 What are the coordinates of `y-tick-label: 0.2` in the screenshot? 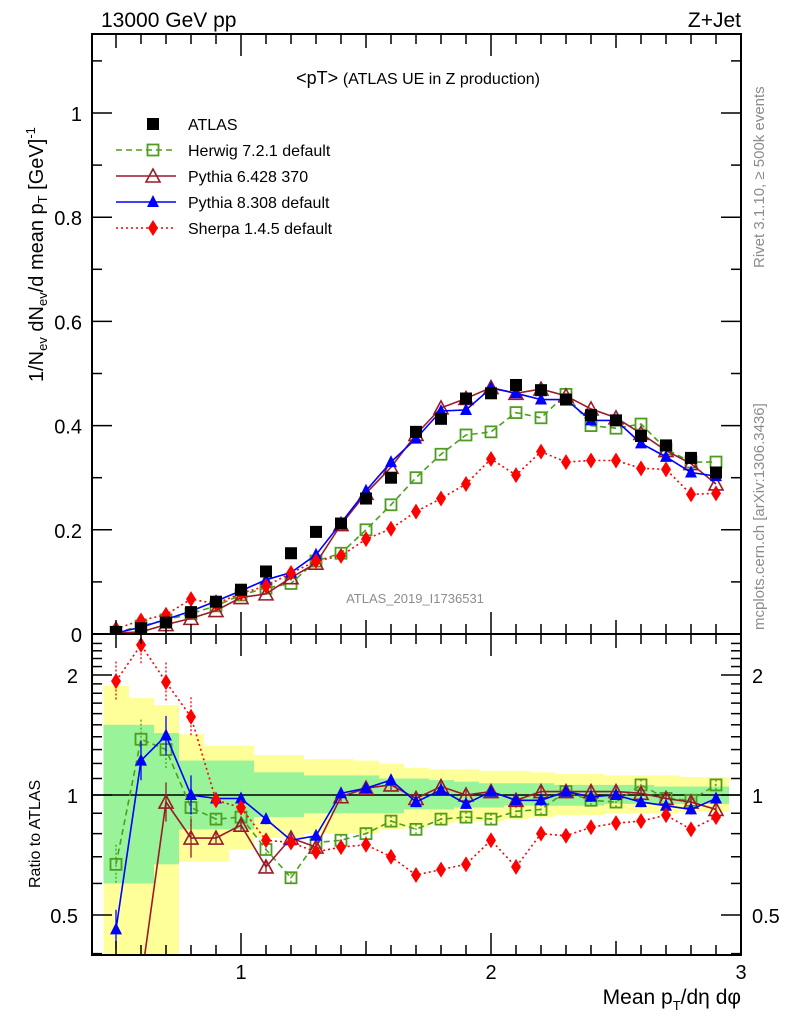 It's located at (68, 532).